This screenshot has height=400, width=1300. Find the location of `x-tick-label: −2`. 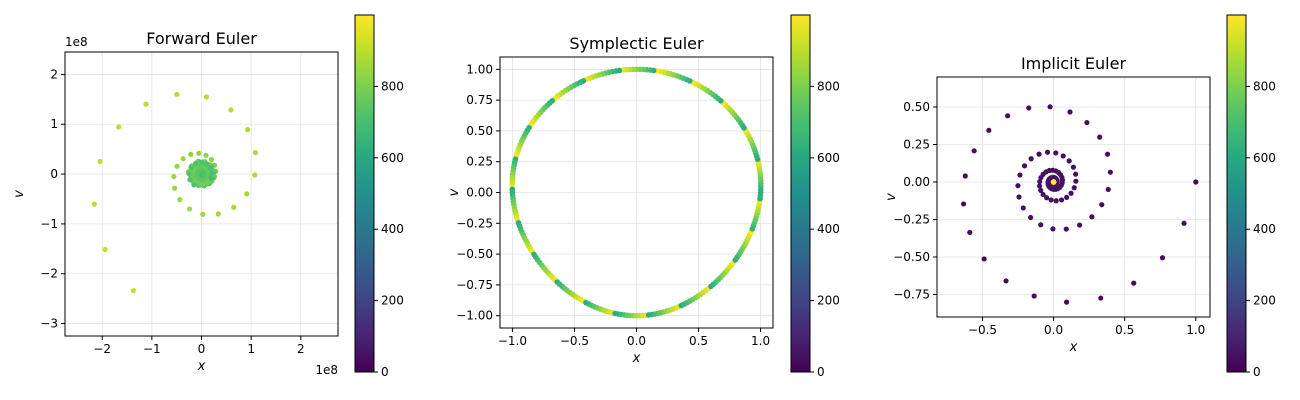

x-tick-label: −2 is located at coordinates (102, 349).